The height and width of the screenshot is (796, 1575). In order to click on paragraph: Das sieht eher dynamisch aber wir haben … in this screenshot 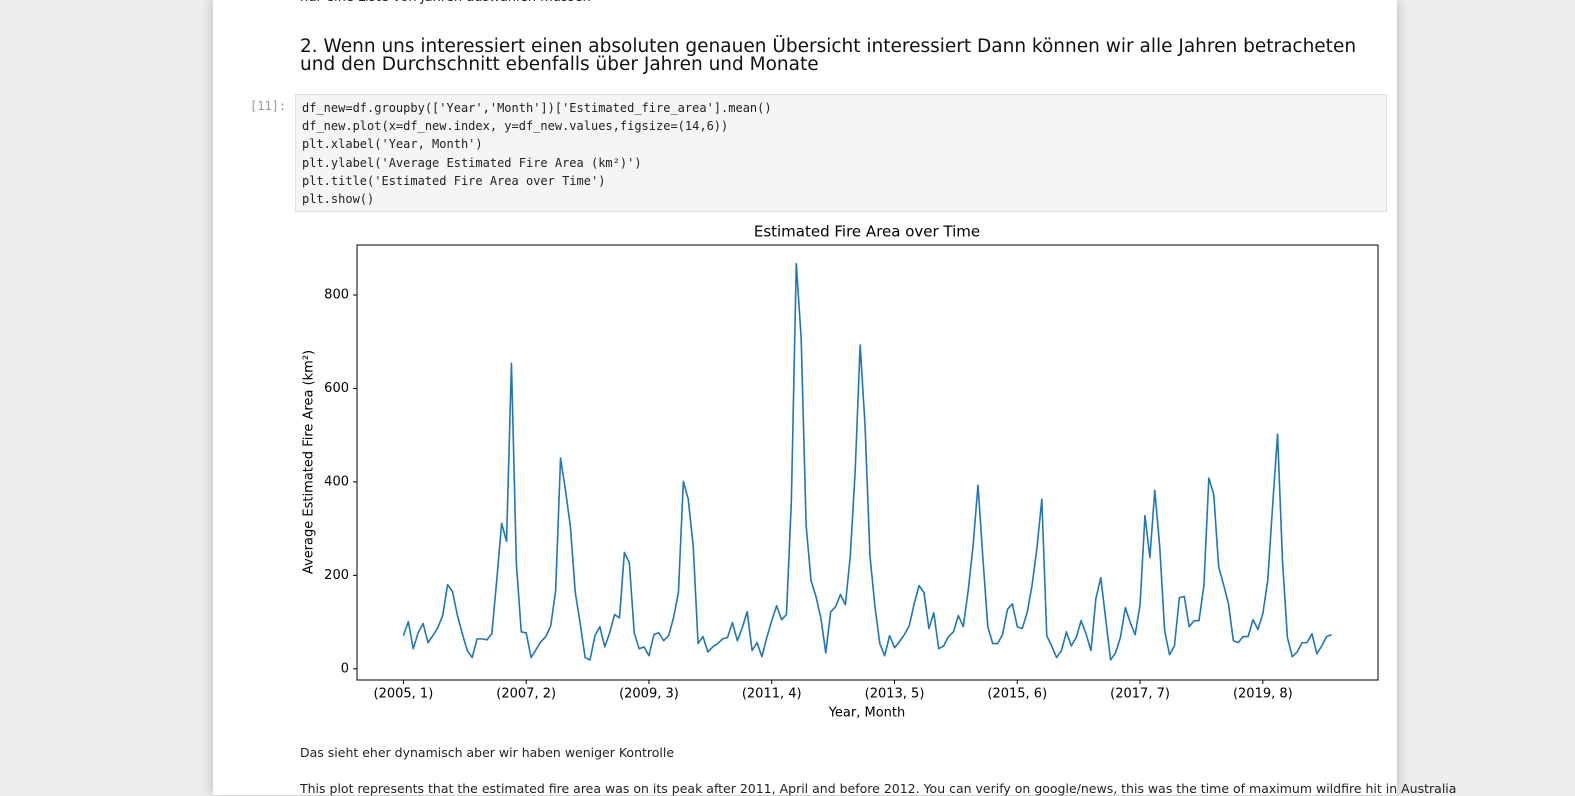, I will do `click(487, 752)`.